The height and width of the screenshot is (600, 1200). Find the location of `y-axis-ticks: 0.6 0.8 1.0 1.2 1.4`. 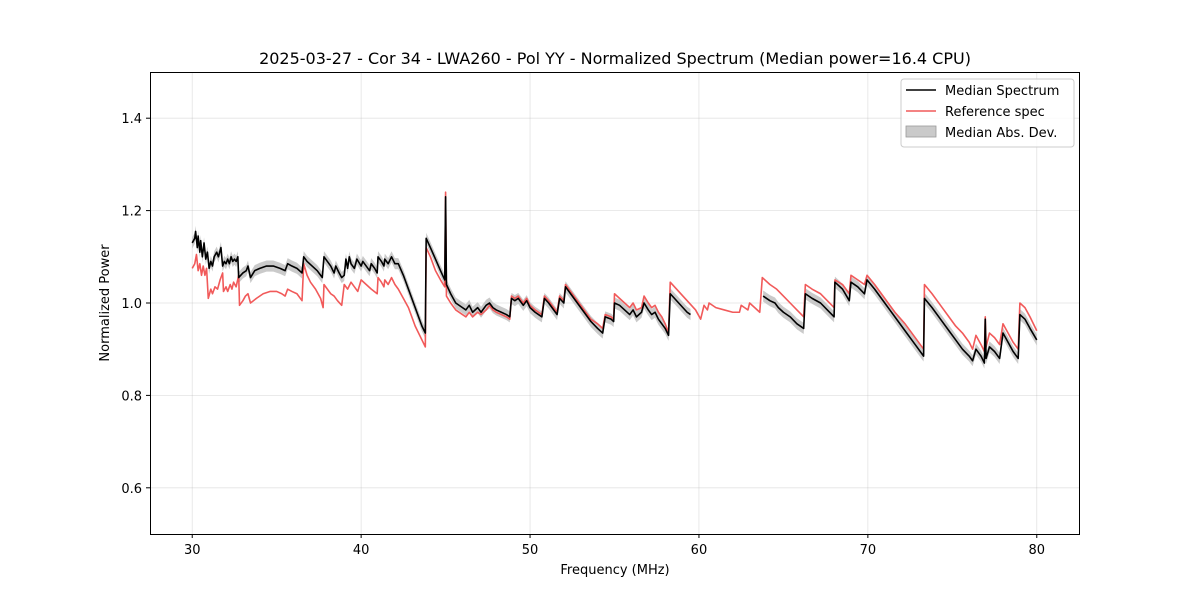

y-axis-ticks: 0.6 0.8 1.0 1.2 1.4 is located at coordinates (135, 304).